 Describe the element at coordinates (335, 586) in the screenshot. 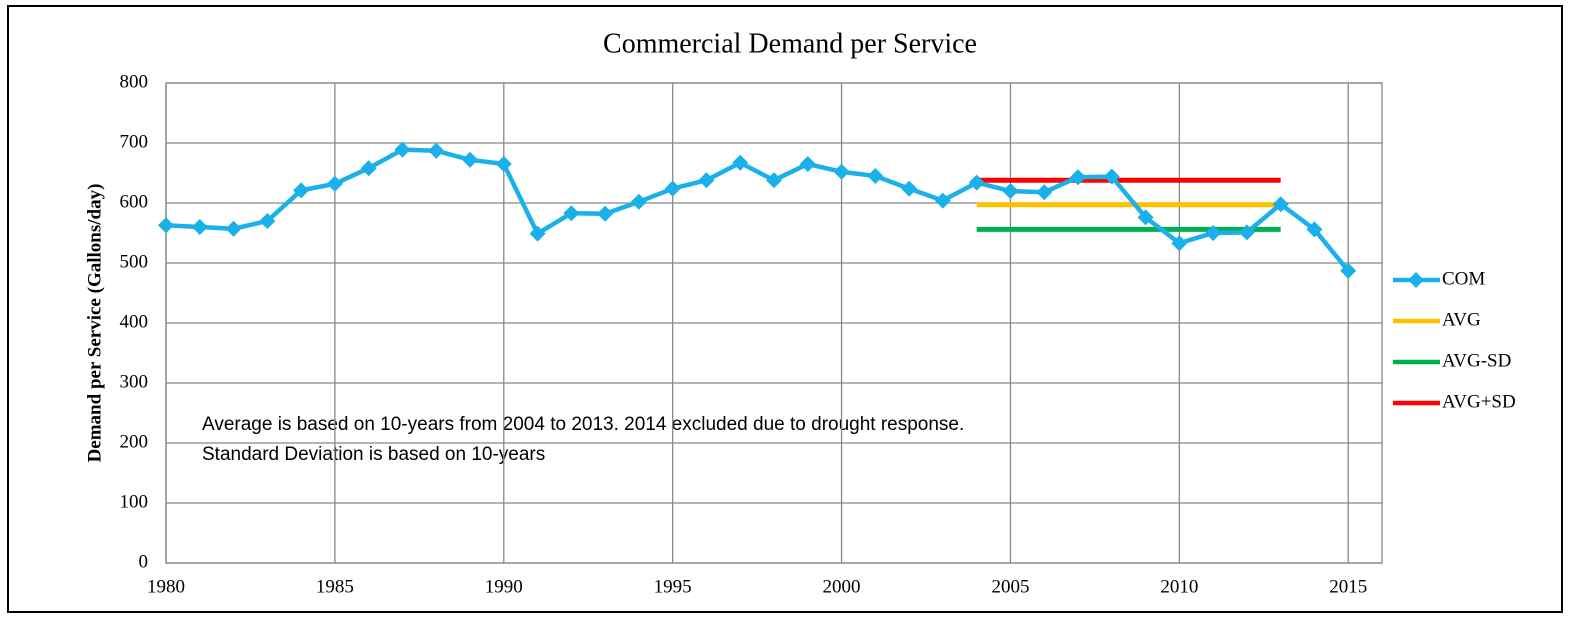

I see `x-tick-label: 1985` at that location.